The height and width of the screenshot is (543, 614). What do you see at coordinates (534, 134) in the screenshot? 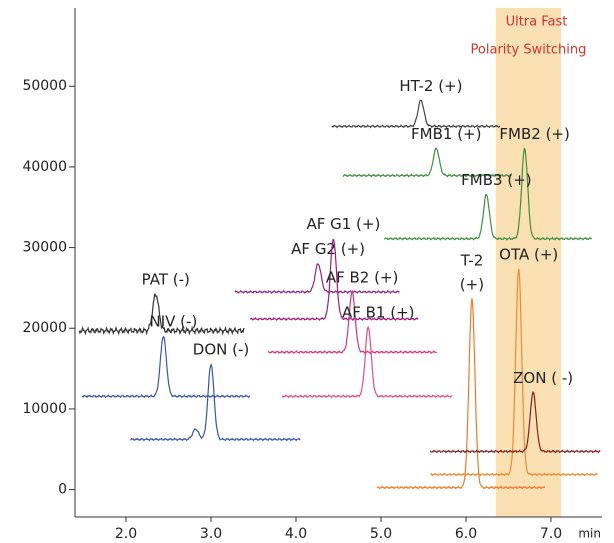
I see `peak-label: FMB2 (+)` at bounding box center [534, 134].